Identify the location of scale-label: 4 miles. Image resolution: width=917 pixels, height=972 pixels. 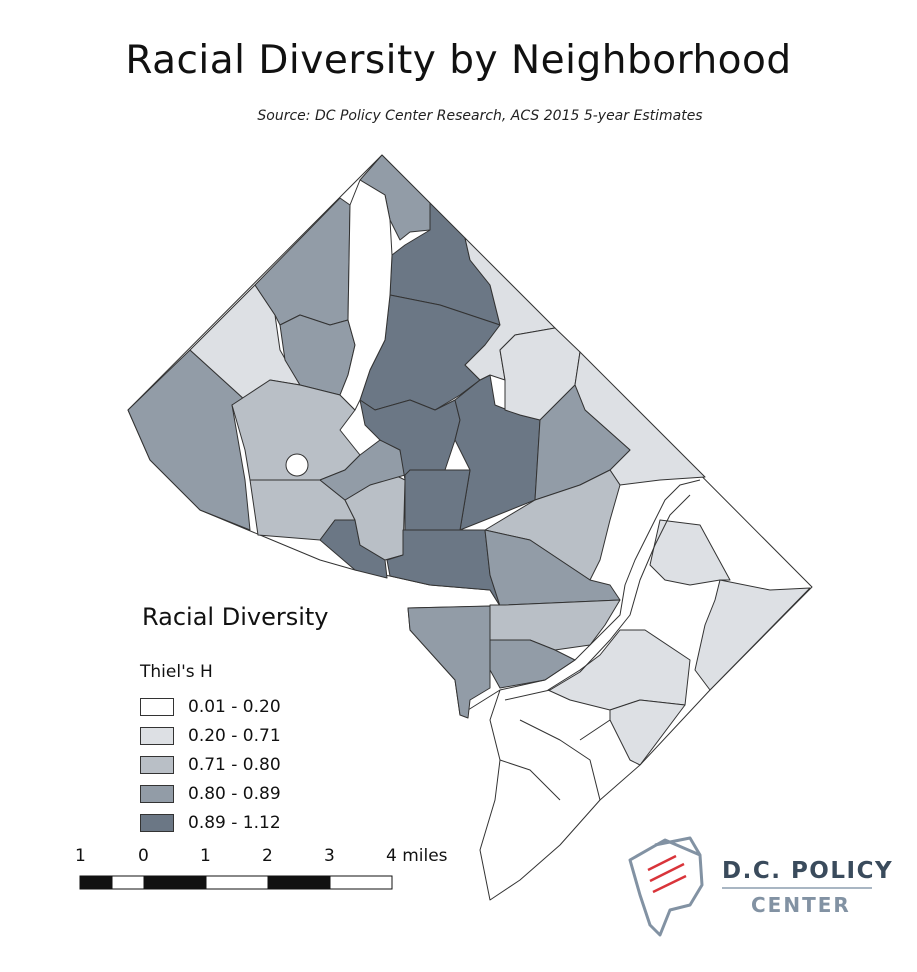
(417, 856).